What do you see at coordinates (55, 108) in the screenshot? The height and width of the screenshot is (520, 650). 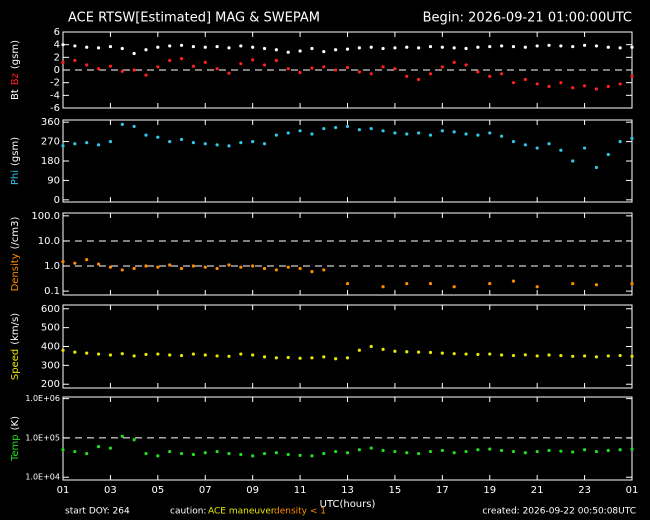 I see `y-tick-label: -6` at bounding box center [55, 108].